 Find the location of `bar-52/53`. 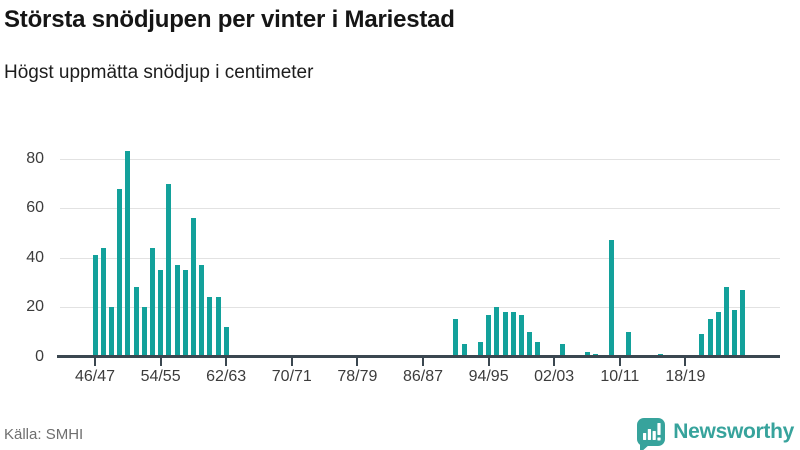

bar-52/53 is located at coordinates (144, 333).